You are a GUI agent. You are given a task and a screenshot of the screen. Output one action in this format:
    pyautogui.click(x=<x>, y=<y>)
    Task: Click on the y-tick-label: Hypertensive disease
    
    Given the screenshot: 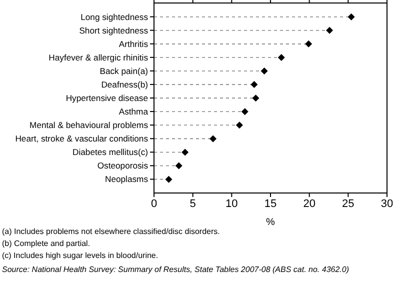 What is the action you would take?
    pyautogui.click(x=107, y=98)
    